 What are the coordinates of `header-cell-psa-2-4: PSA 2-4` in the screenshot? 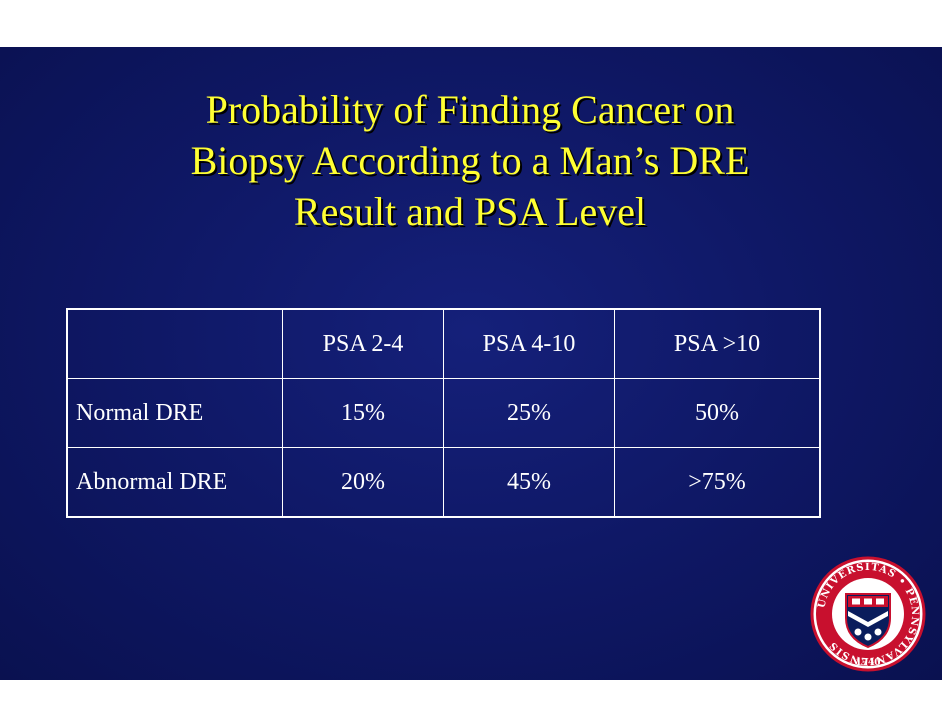 It's located at (363, 343).